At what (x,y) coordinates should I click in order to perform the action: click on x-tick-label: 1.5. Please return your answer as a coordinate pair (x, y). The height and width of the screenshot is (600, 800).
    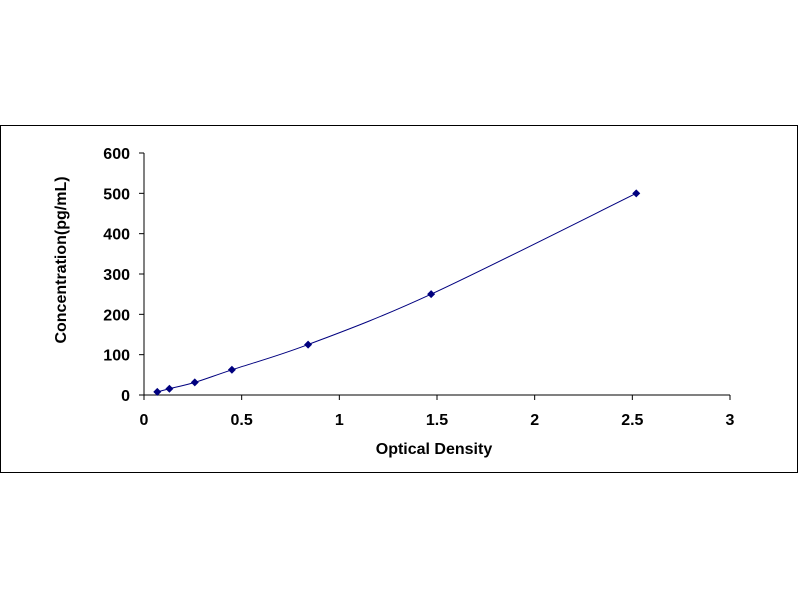
    Looking at the image, I should click on (437, 420).